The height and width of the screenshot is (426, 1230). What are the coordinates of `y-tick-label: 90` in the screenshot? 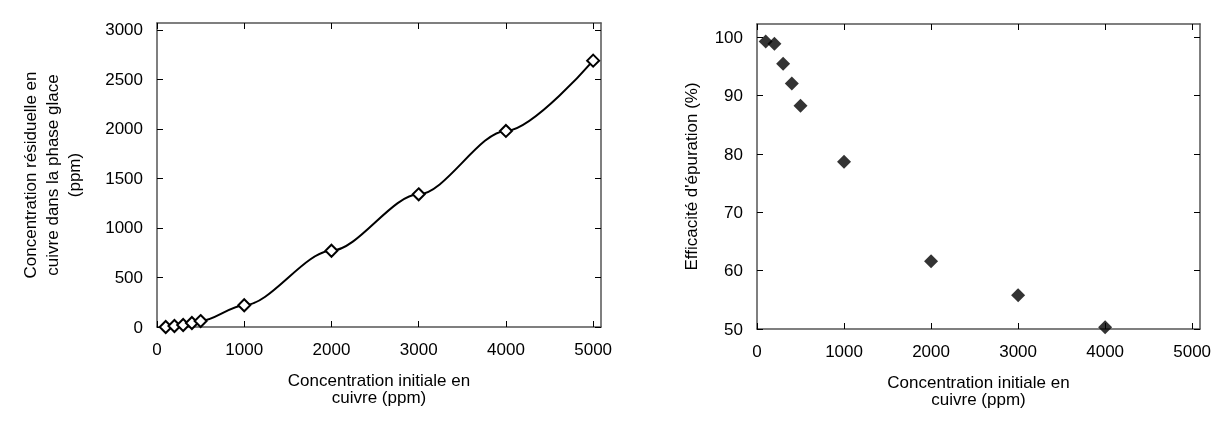 It's located at (733, 96).